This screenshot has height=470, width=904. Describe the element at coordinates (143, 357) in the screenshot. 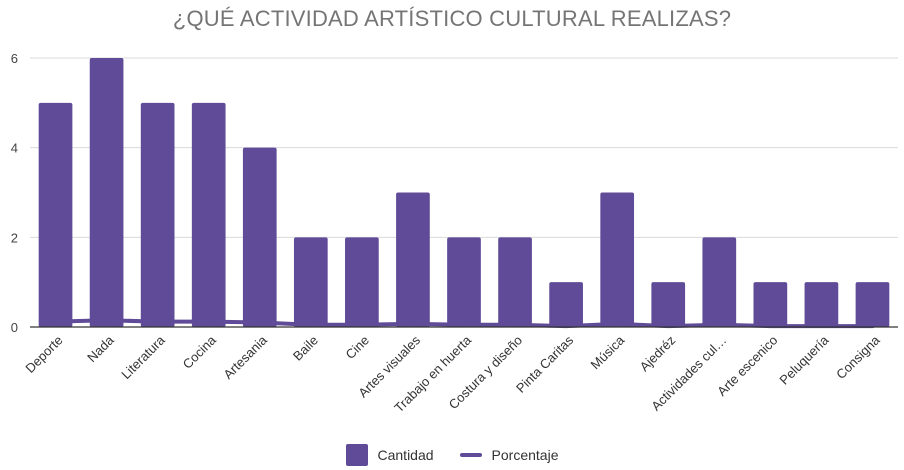

I see `x-tick-label: Literatura` at that location.